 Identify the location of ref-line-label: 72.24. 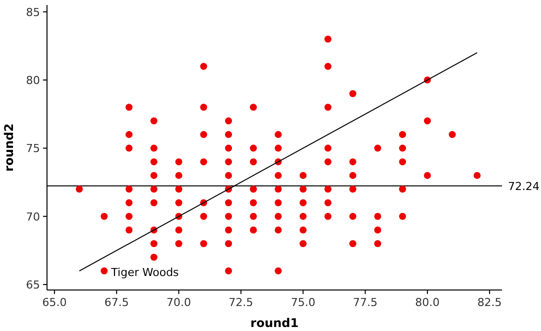
(524, 186).